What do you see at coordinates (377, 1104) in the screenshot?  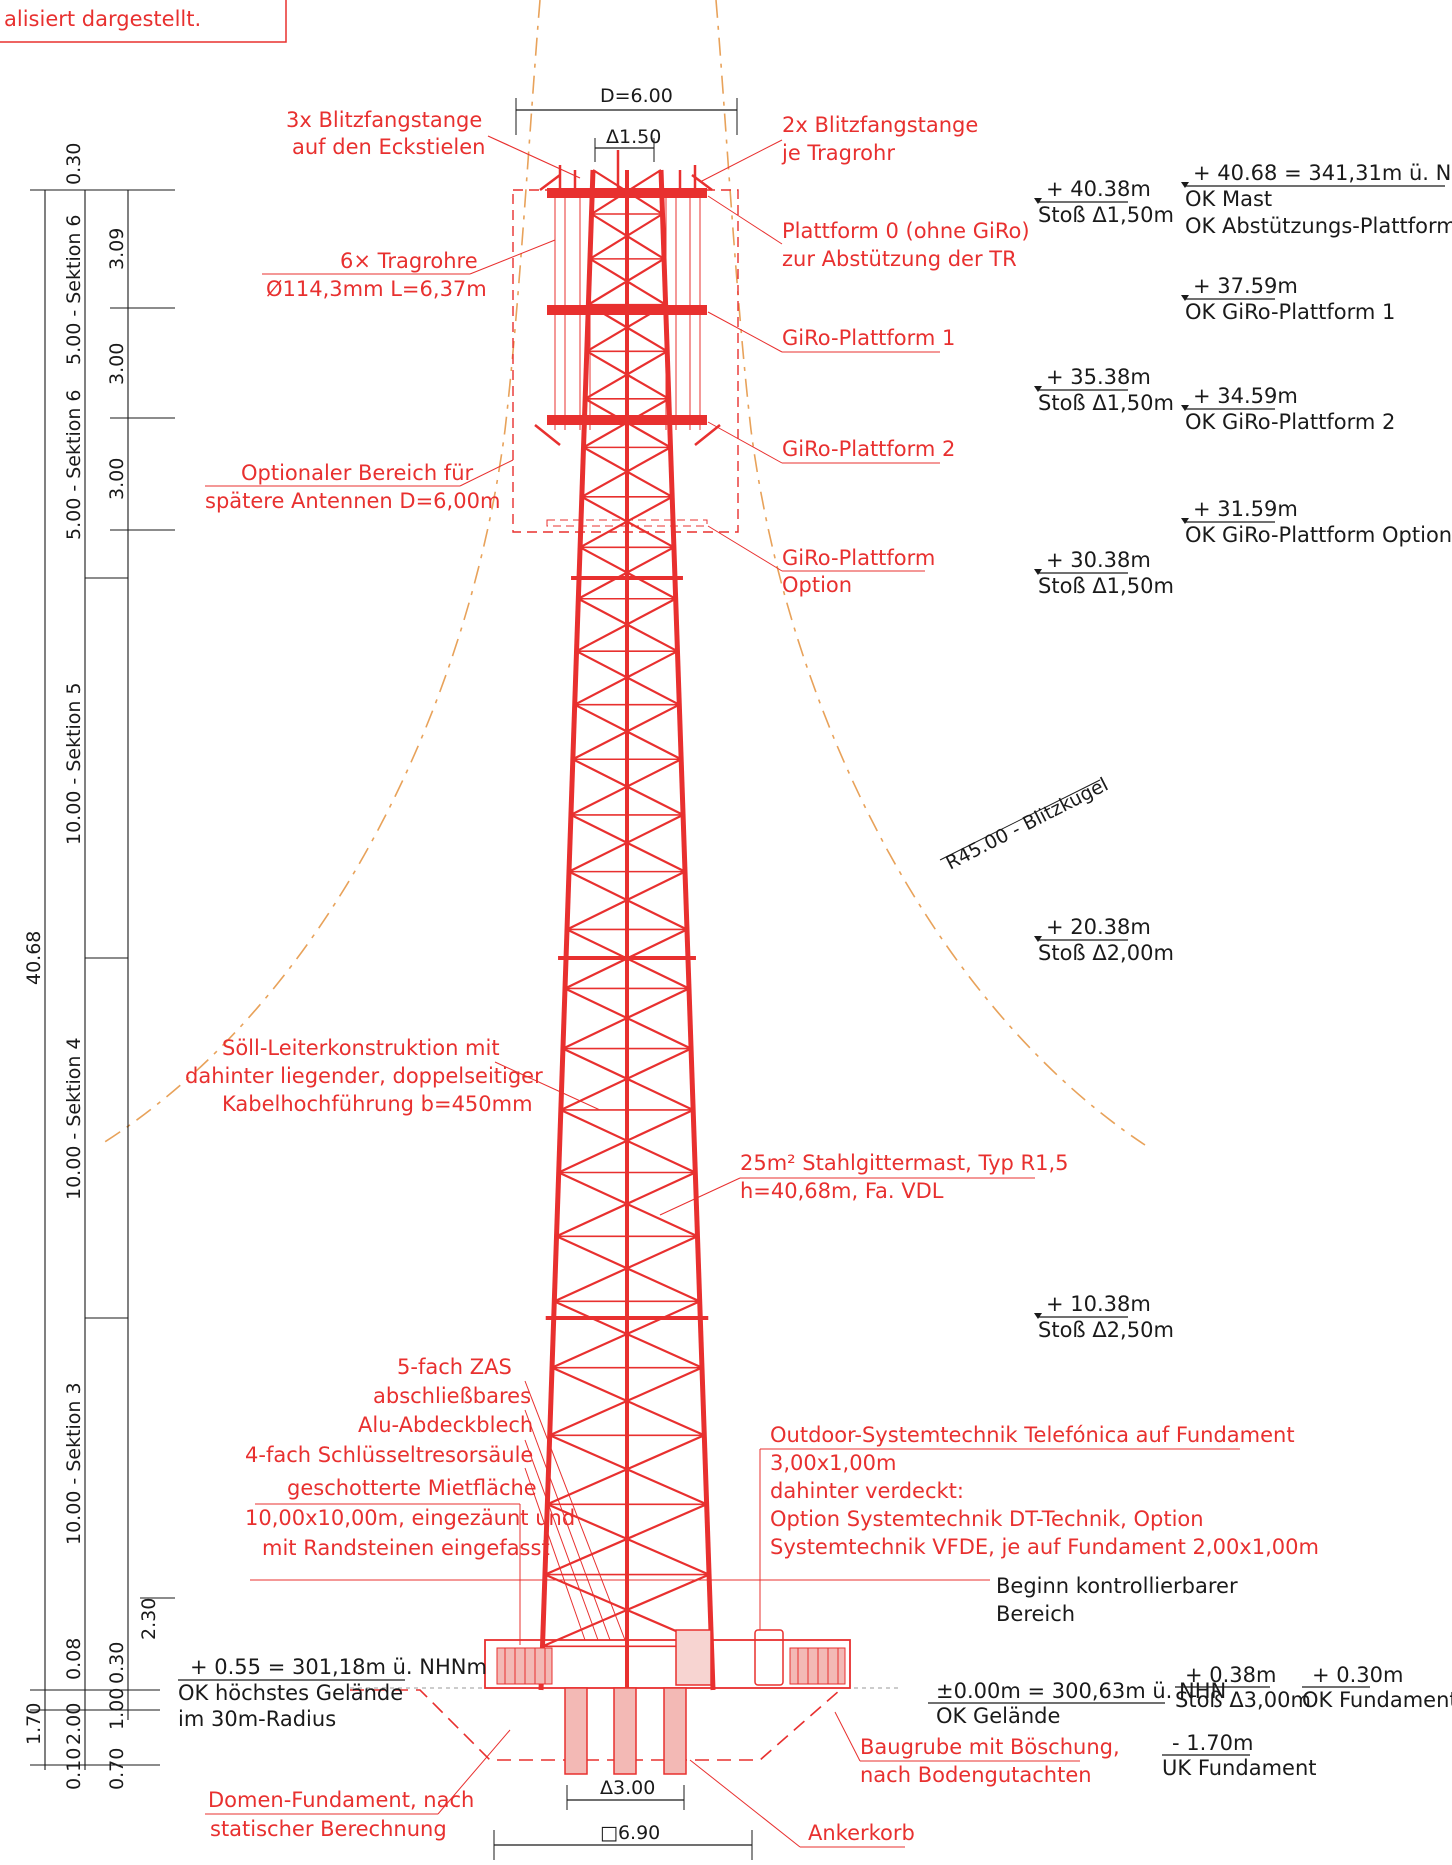 I see `callout-text: Kabelhochführung b=450mm` at bounding box center [377, 1104].